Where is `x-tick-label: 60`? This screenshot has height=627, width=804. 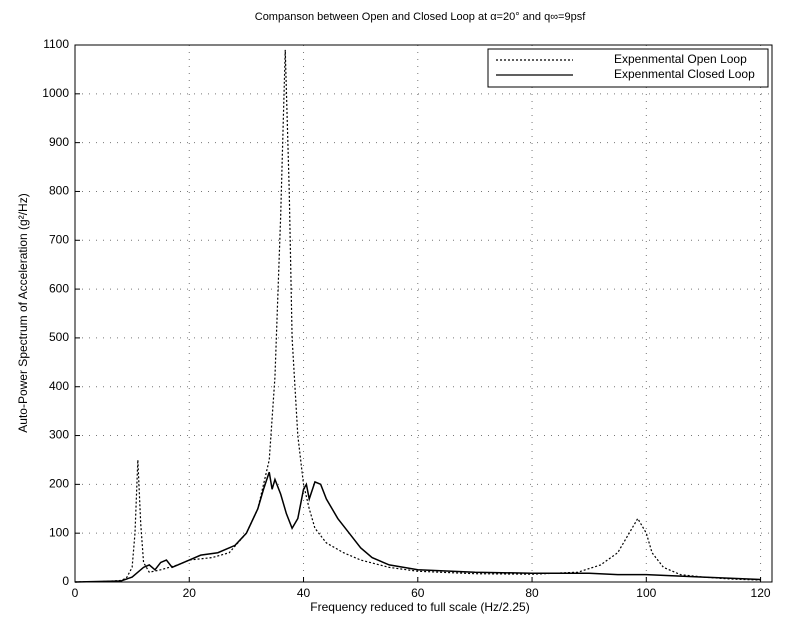 x-tick-label: 60 is located at coordinates (418, 593).